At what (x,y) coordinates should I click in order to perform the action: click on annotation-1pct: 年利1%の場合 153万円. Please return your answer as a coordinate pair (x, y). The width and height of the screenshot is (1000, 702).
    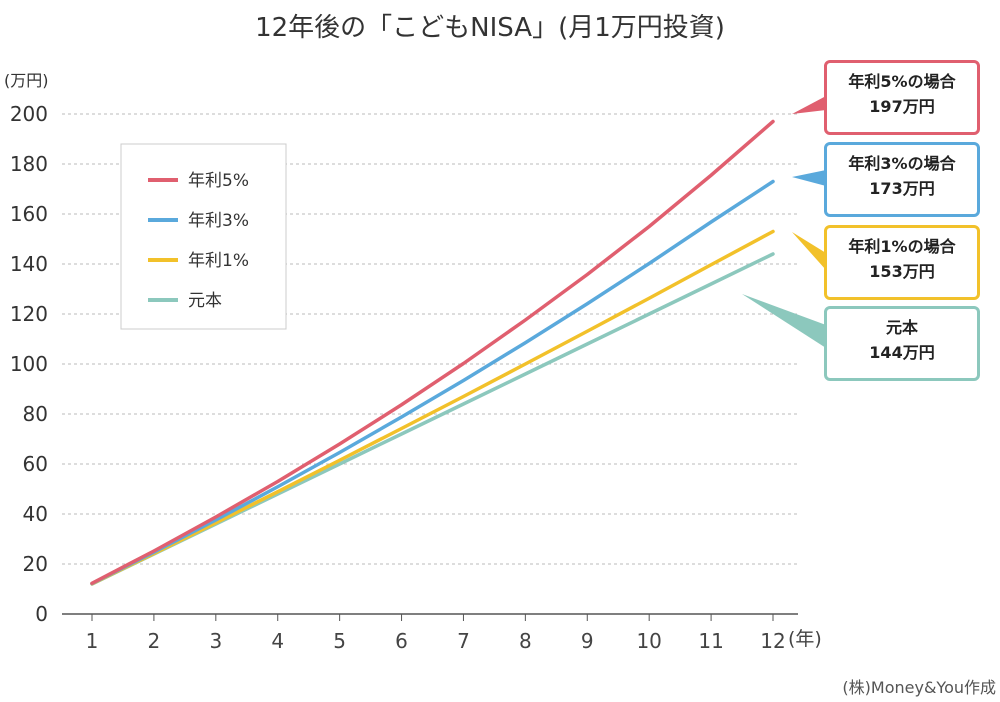
    Looking at the image, I should click on (902, 262).